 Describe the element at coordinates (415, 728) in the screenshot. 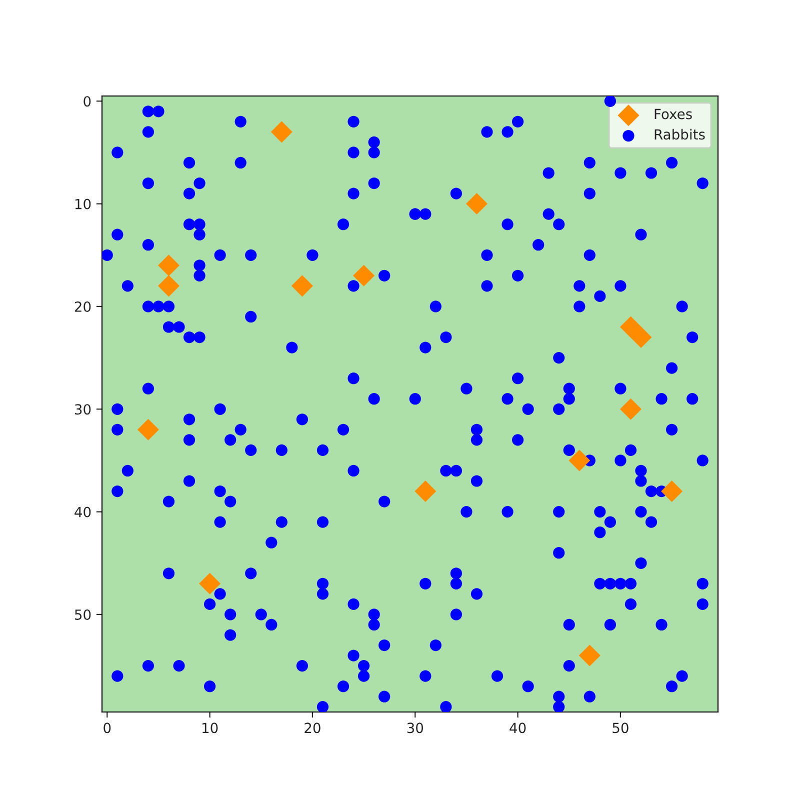

I see `x-tick-label: 30` at that location.